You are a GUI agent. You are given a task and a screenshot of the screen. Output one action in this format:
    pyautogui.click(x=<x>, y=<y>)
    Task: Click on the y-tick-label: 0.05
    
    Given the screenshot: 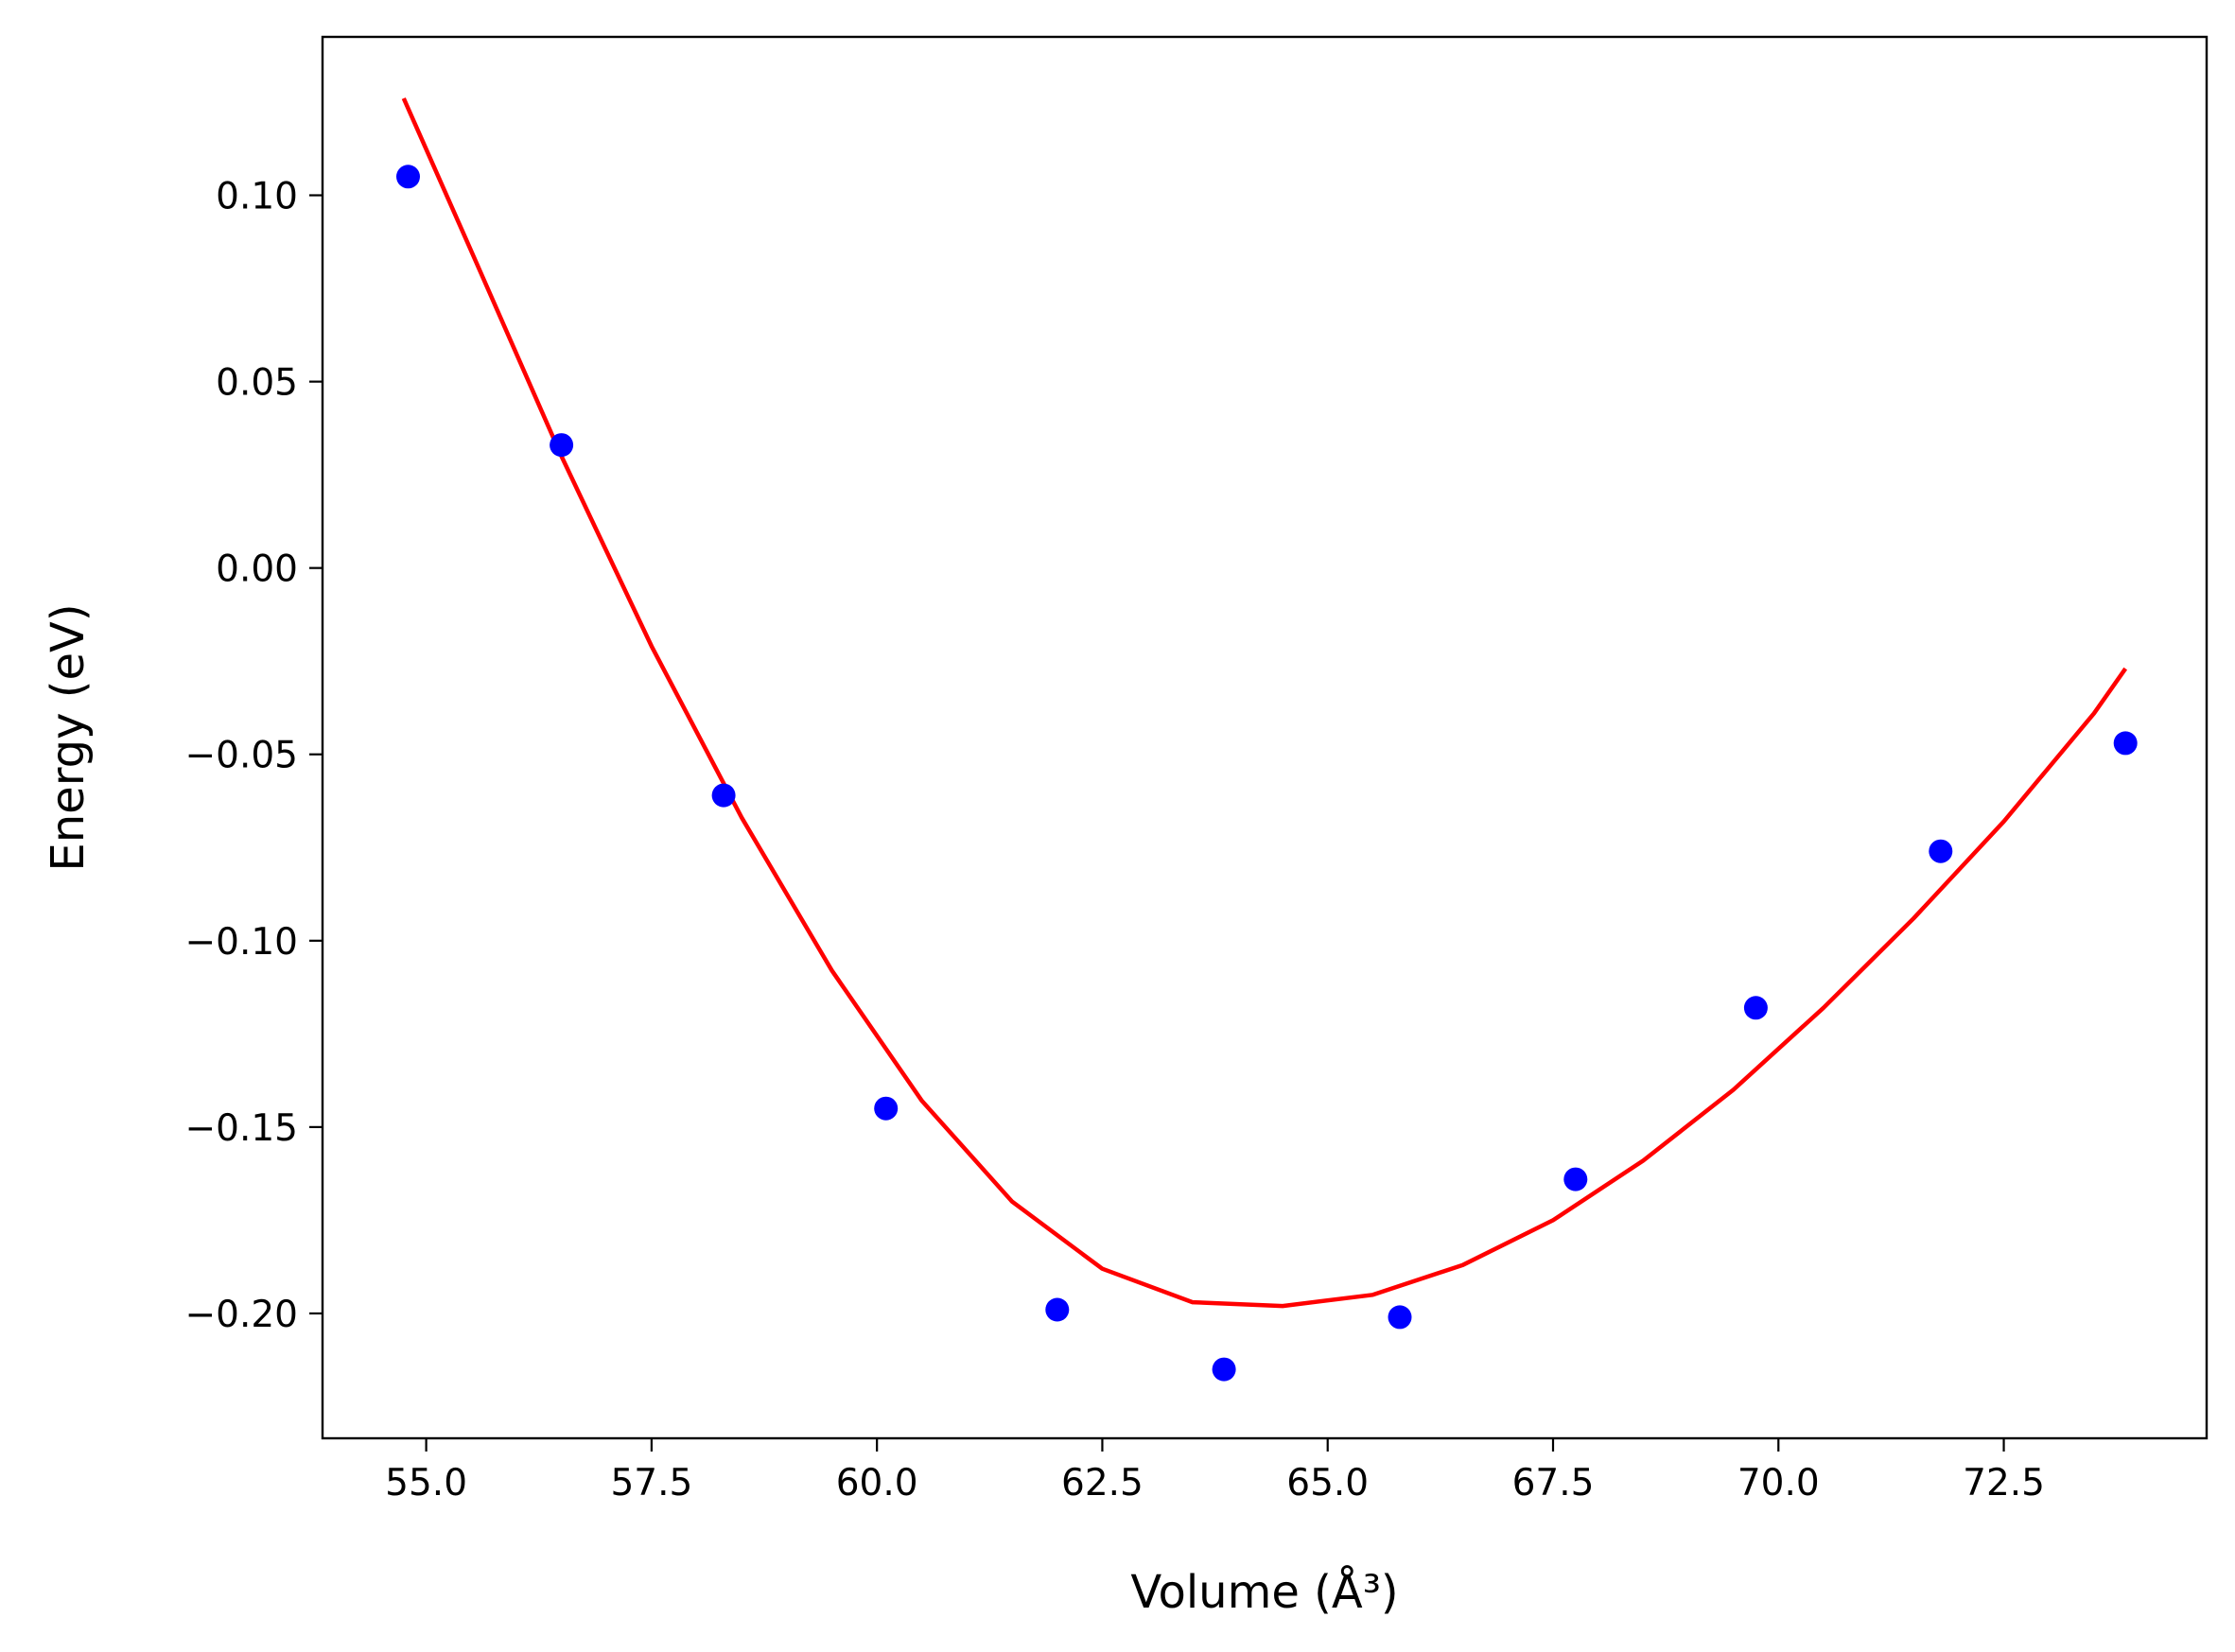 What is the action you would take?
    pyautogui.click(x=257, y=383)
    